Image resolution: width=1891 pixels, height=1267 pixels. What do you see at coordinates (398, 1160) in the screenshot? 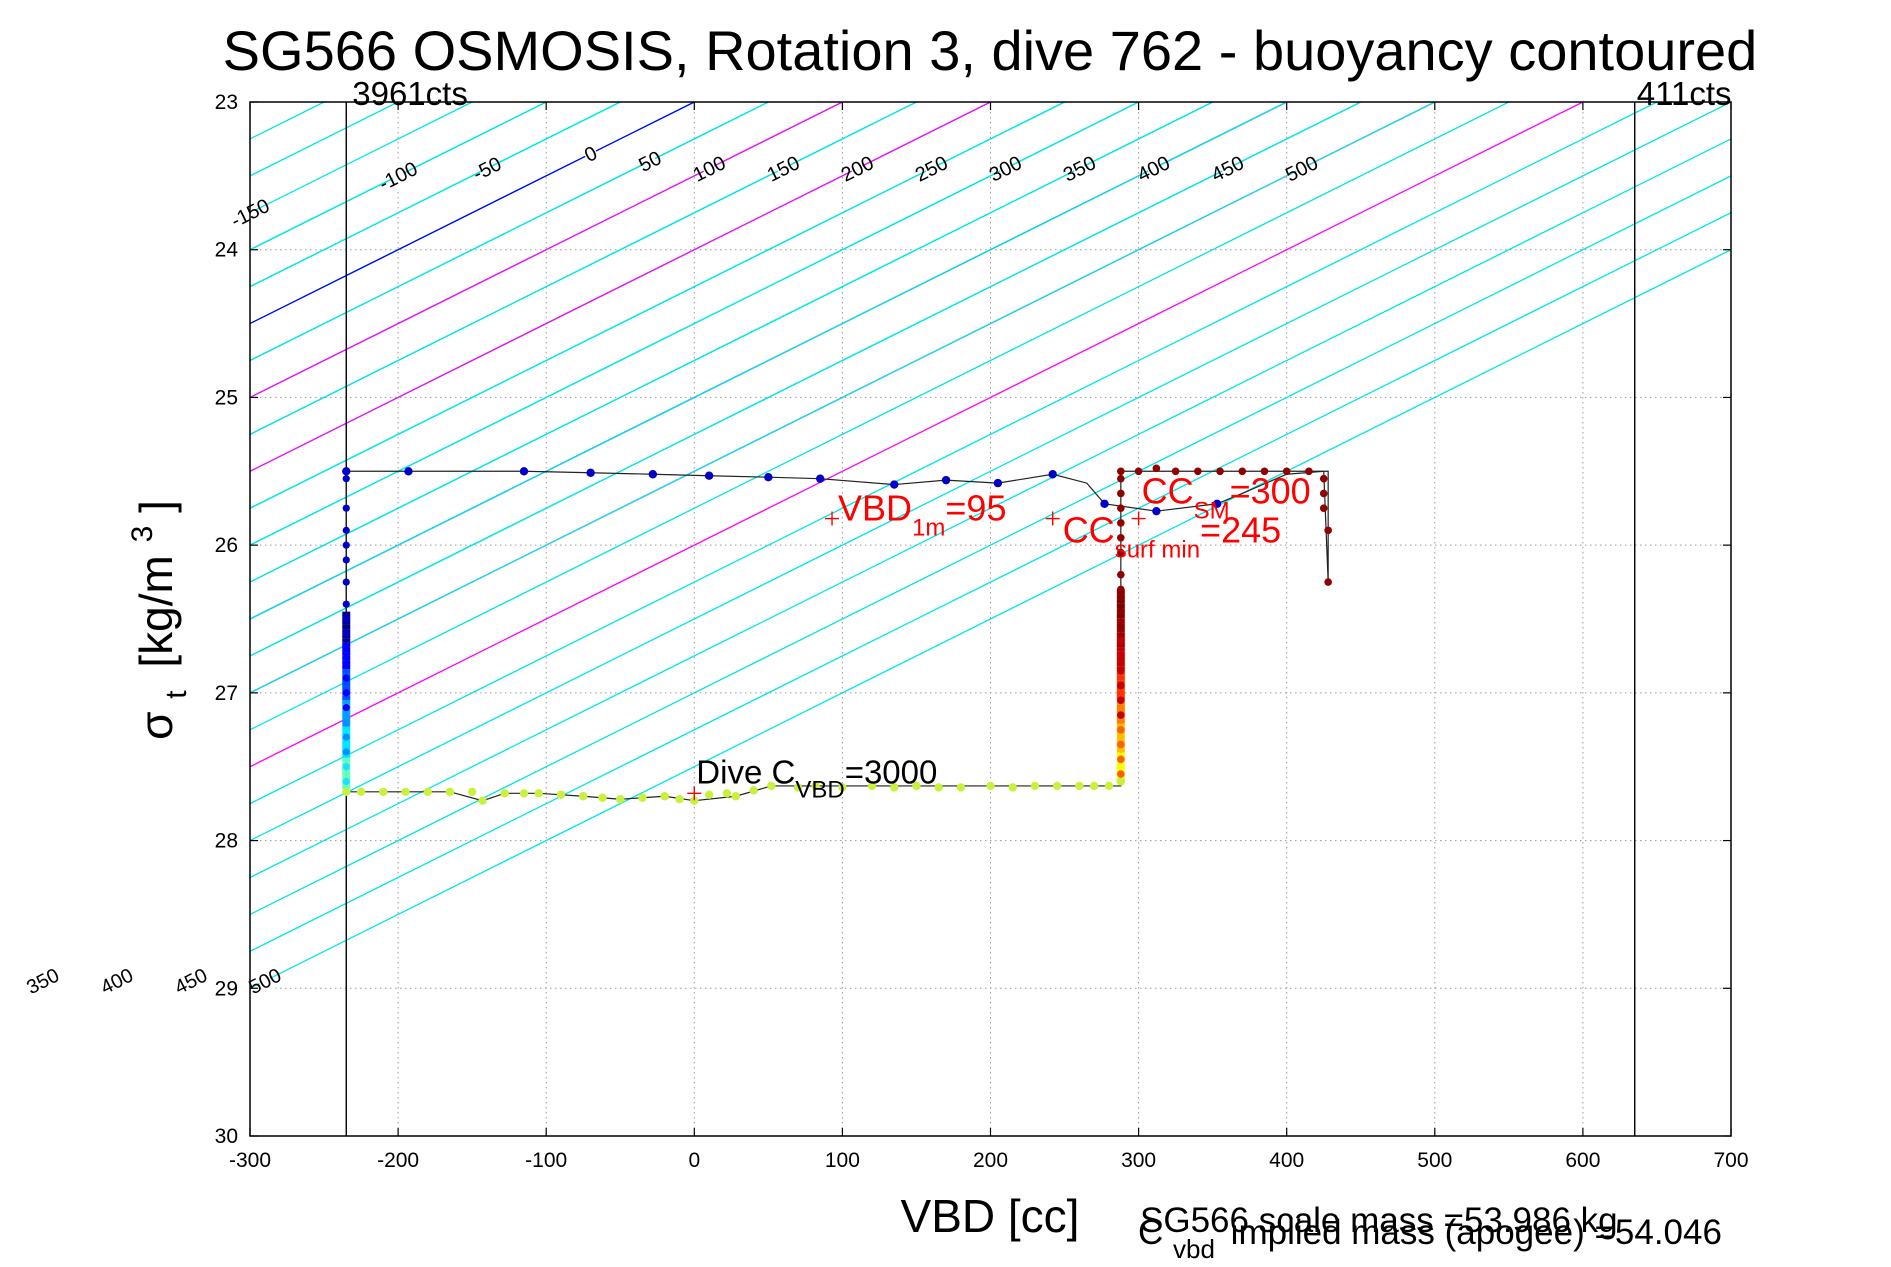
I see `x-tick-label: -200` at bounding box center [398, 1160].